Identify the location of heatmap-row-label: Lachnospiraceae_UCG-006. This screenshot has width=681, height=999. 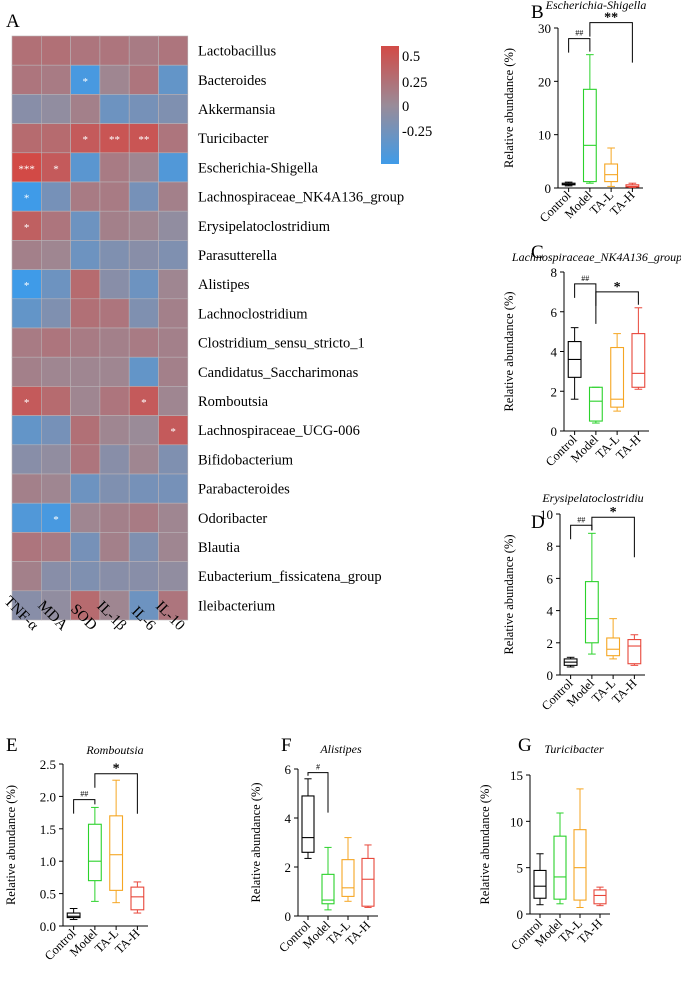
(279, 431).